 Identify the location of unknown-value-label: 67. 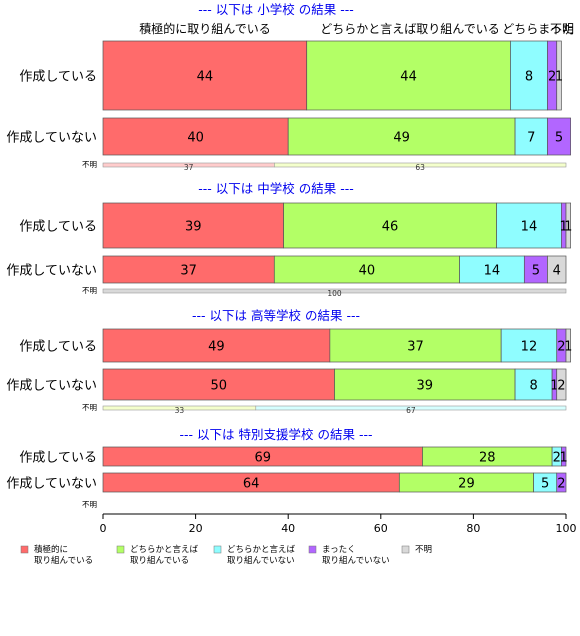
(411, 410).